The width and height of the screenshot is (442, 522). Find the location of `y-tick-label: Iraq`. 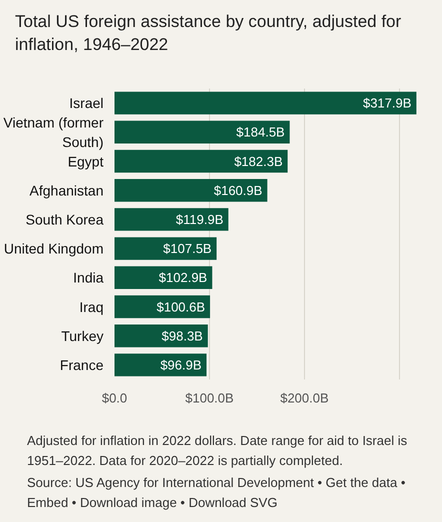

y-tick-label: Iraq is located at coordinates (91, 306).